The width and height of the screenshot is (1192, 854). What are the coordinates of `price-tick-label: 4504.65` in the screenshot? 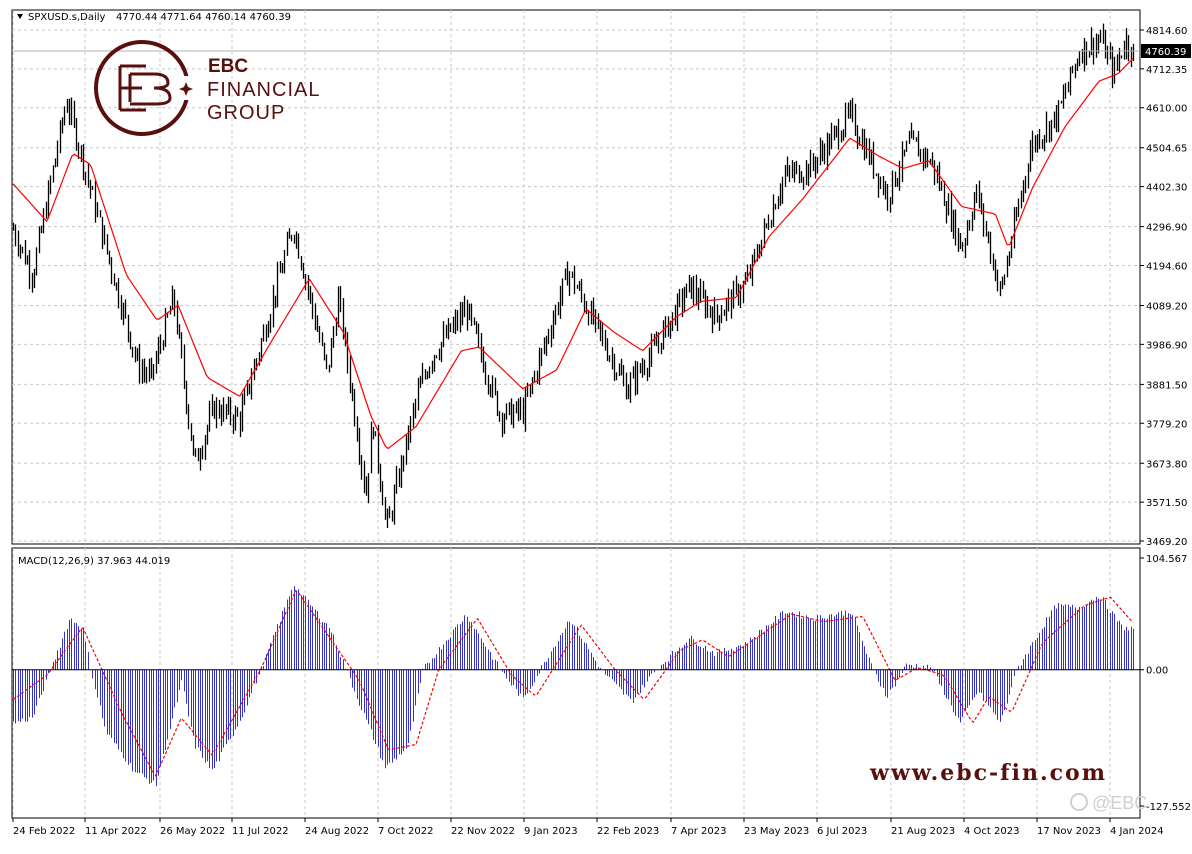 It's located at (1166, 149).